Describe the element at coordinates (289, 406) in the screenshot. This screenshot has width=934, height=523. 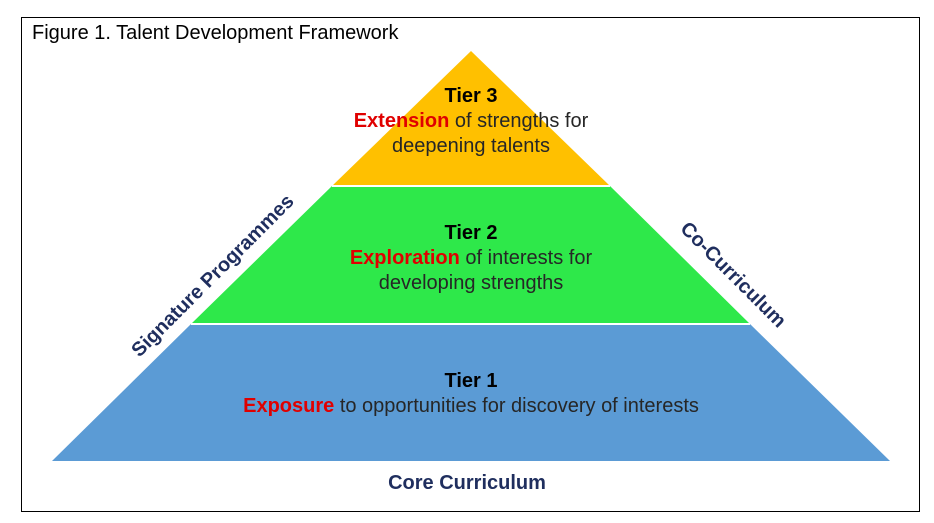
I see `tier-1-keyword: Exposure` at that location.